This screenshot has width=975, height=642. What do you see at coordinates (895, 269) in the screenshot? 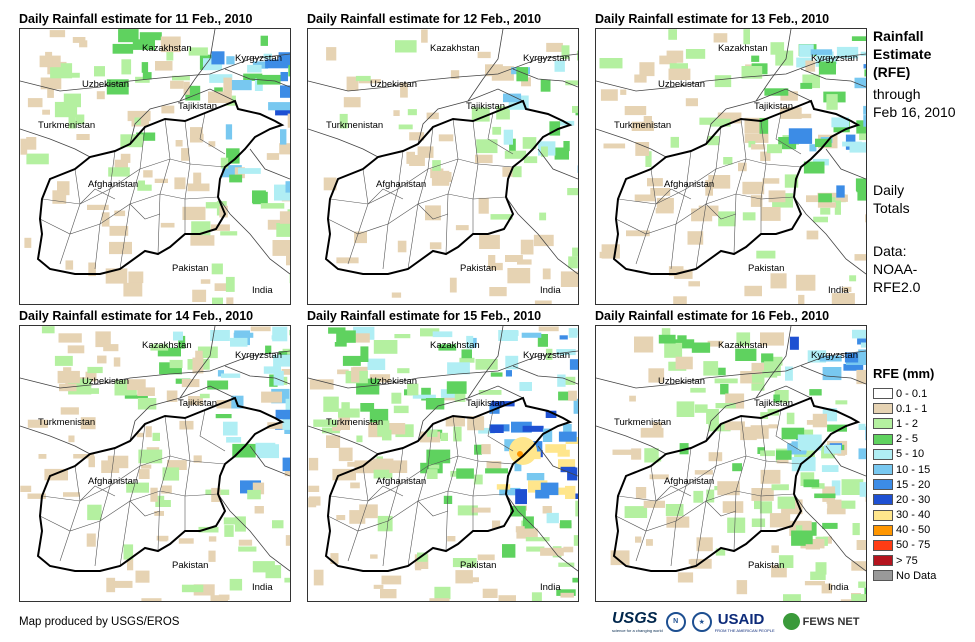
I see `source-line: NOAA-` at bounding box center [895, 269].